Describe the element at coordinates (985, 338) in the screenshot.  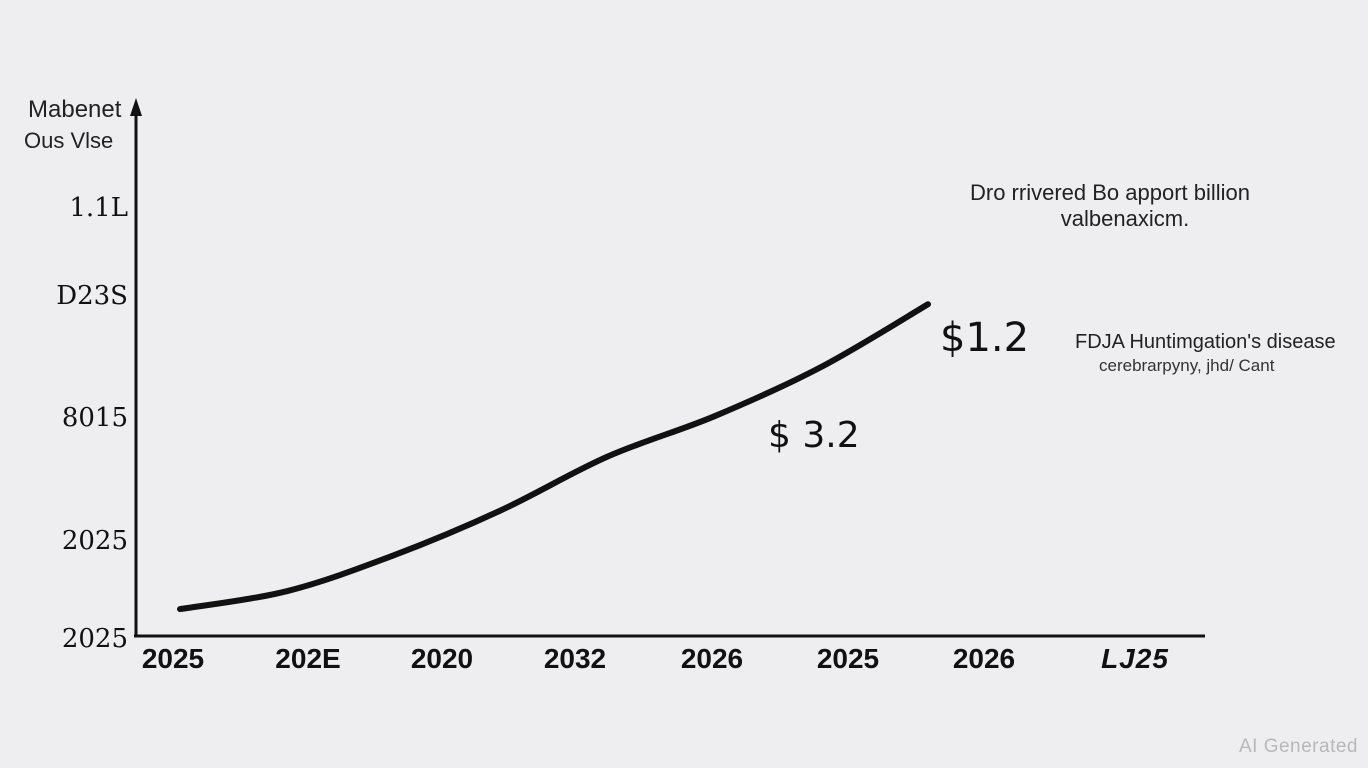
I see `data-label-end: $1.2` at that location.